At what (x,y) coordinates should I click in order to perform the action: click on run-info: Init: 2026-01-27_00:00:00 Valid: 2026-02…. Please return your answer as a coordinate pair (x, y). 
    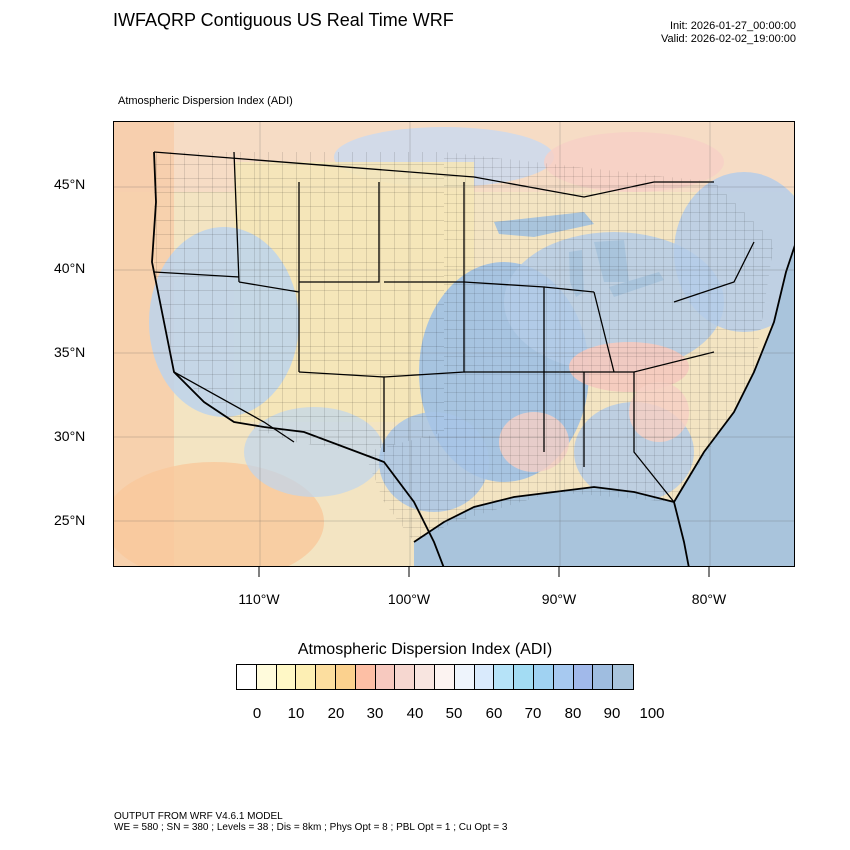
    Looking at the image, I should click on (728, 33).